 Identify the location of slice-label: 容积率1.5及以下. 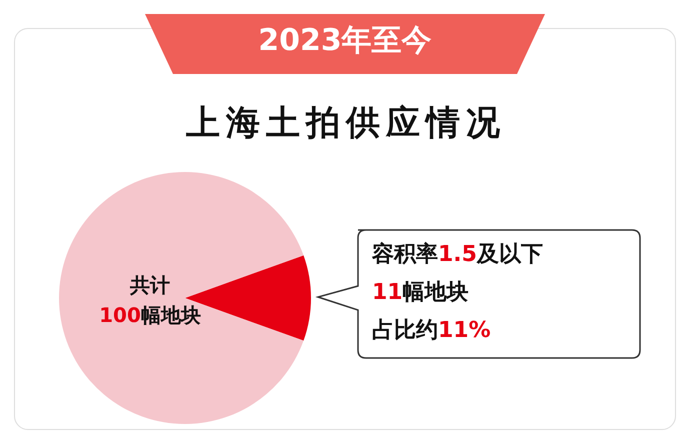
(457, 254).